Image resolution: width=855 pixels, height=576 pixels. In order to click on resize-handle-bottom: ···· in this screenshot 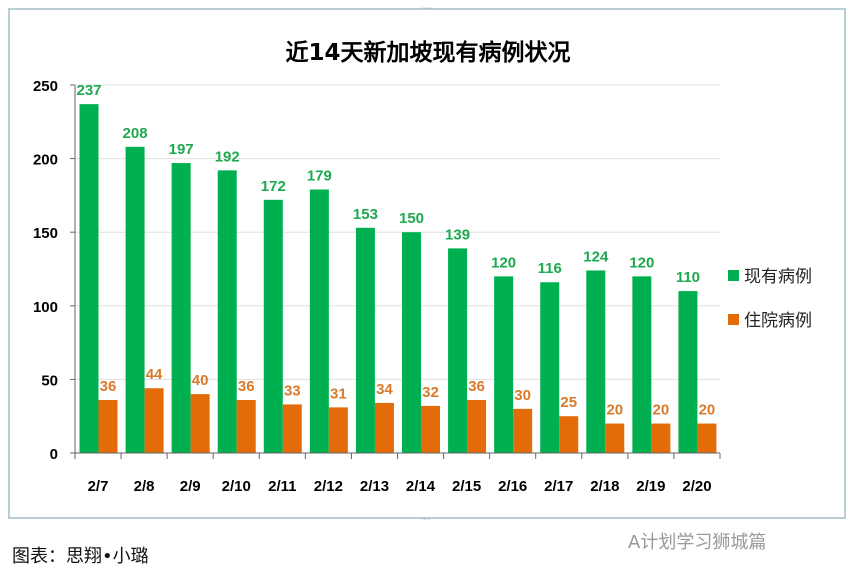, I will do `click(426, 519)`.